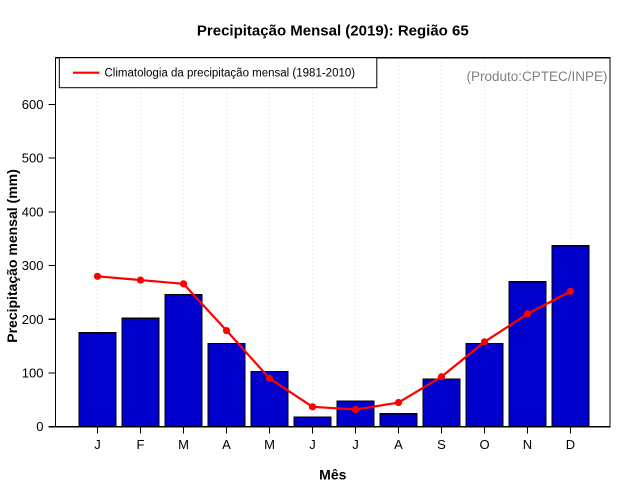  What do you see at coordinates (398, 444) in the screenshot?
I see `x-tick-label-7: A` at bounding box center [398, 444].